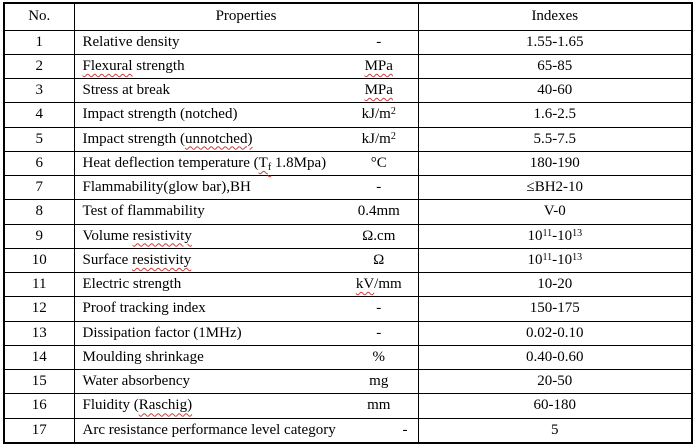  I want to click on table-row: 3 Stress at break MPa 40-60, so click(348, 90).